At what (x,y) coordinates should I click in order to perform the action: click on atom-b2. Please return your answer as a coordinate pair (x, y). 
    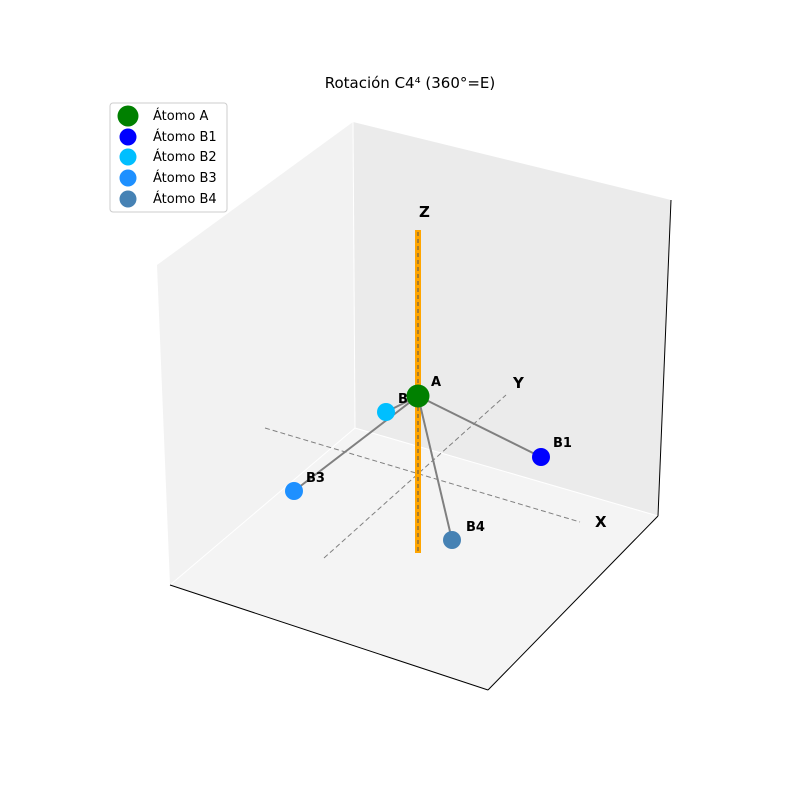
    Looking at the image, I should click on (386, 412).